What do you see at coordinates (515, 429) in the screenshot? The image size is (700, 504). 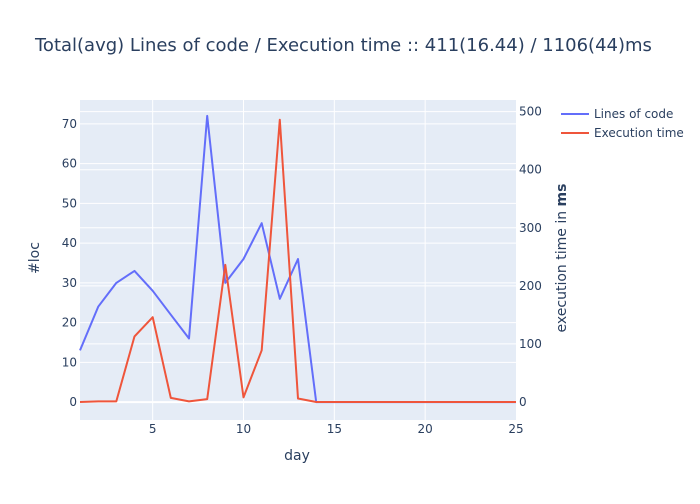 I see `x-tick-label: 25` at bounding box center [515, 429].